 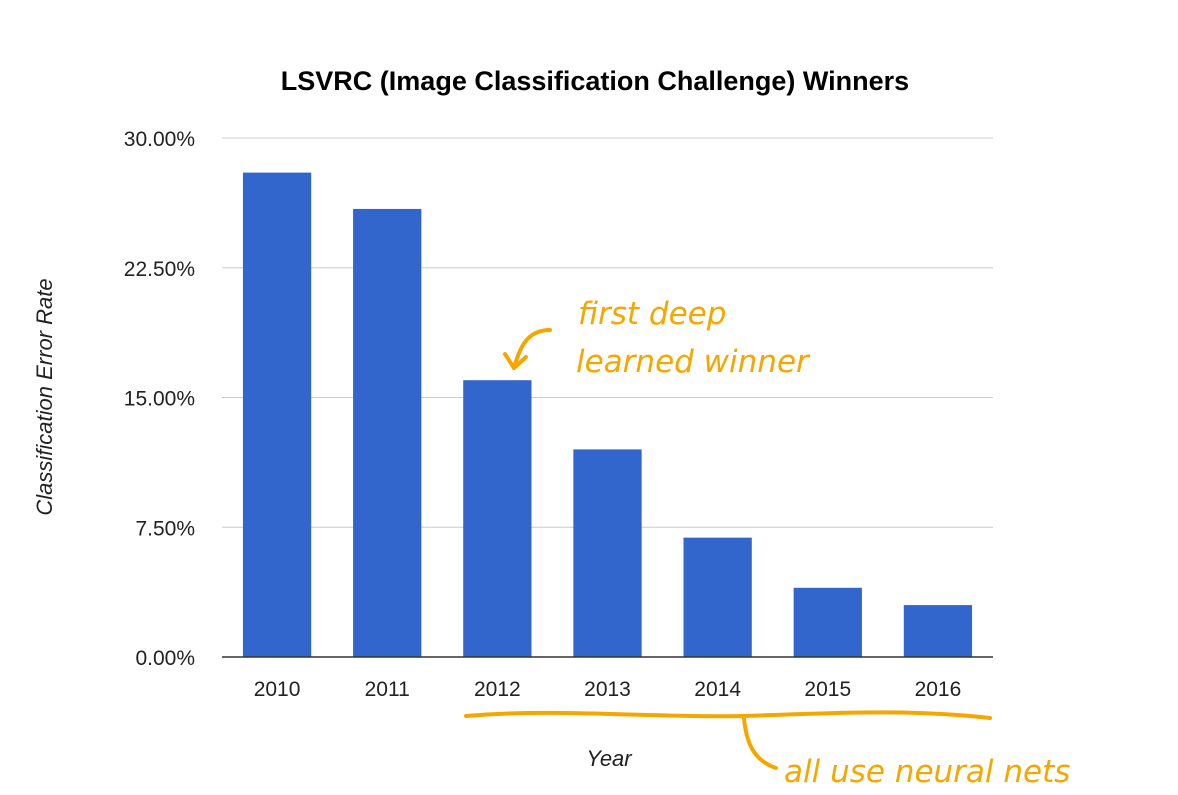 I want to click on x-axis-label: Year, so click(x=609, y=758).